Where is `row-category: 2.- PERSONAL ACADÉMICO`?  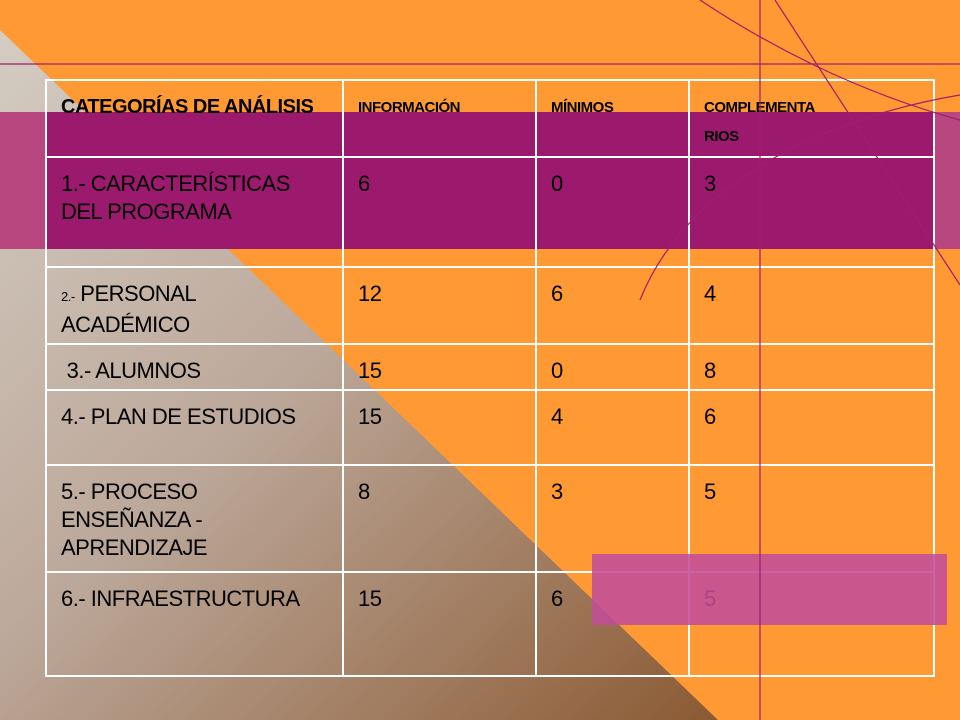
row-category: 2.- PERSONAL ACADÉMICO is located at coordinates (194, 305).